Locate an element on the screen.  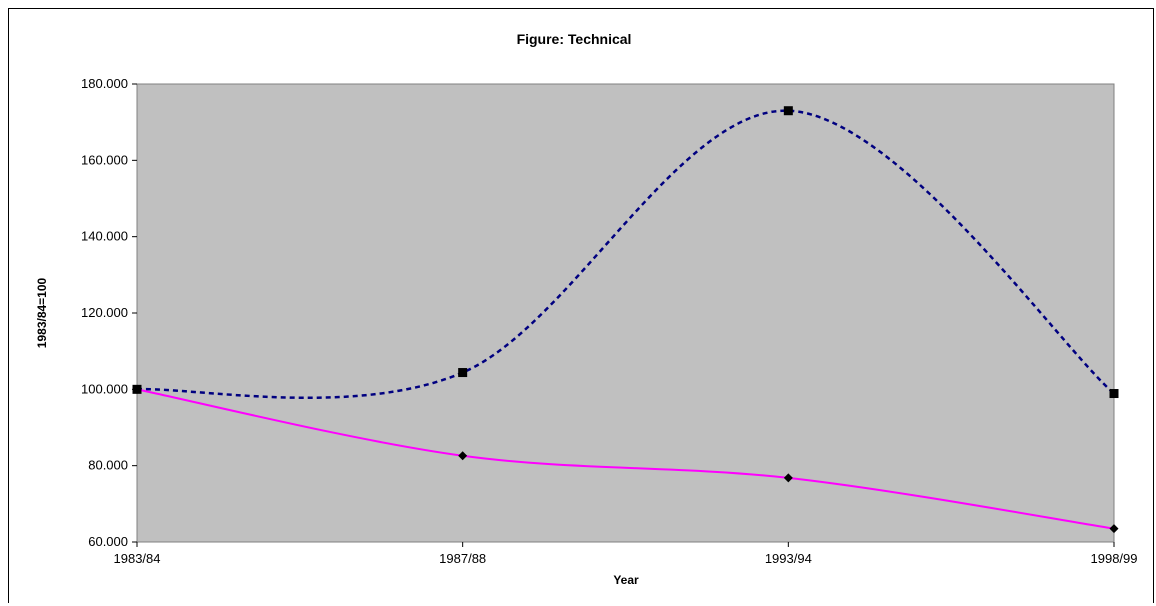
x-axis-label: Year is located at coordinates (626, 580).